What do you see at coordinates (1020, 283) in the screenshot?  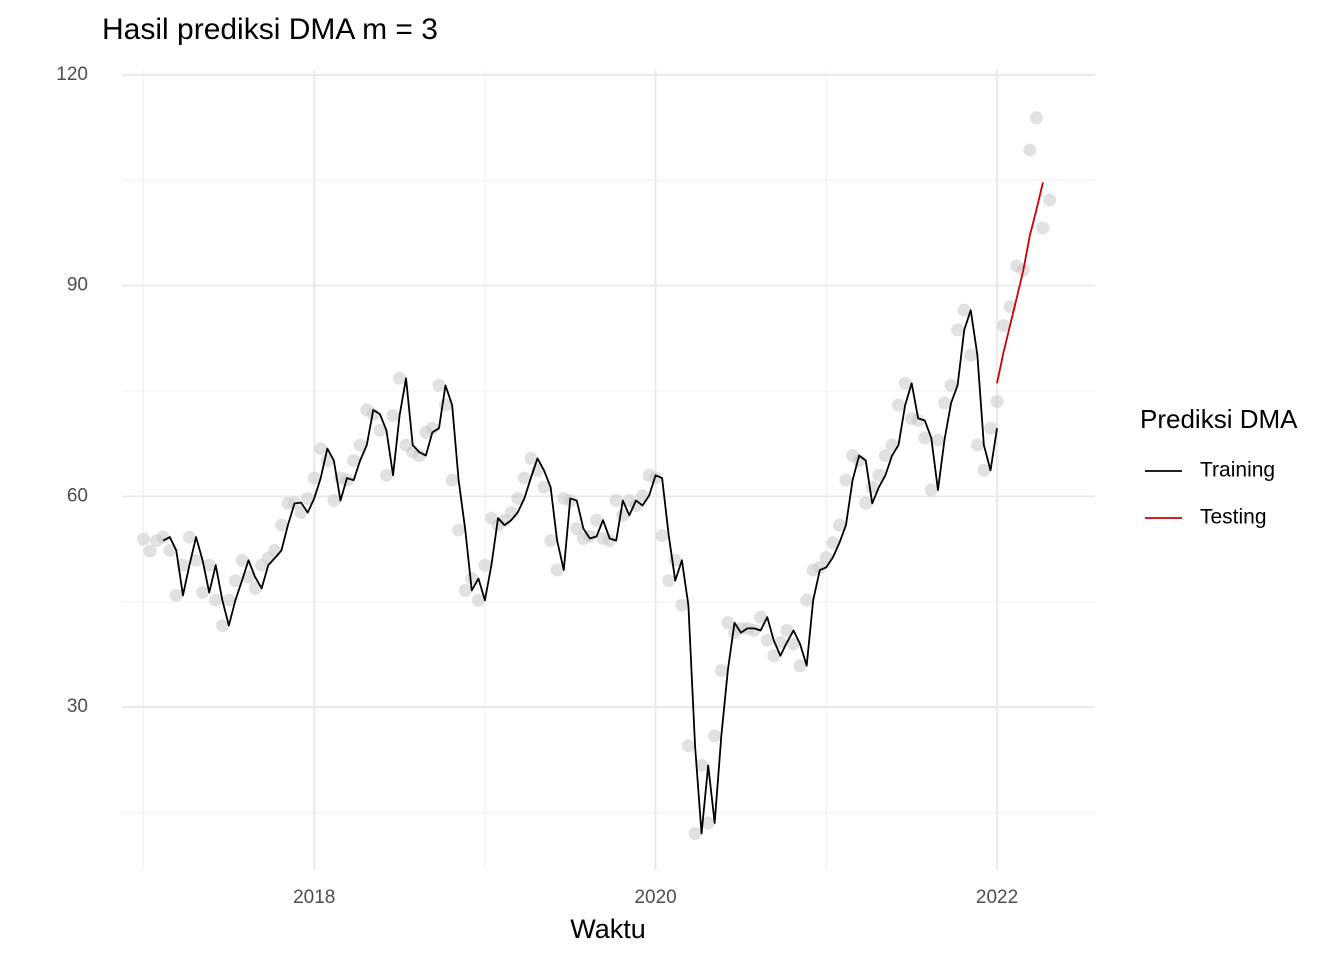 I see `series-line` at bounding box center [1020, 283].